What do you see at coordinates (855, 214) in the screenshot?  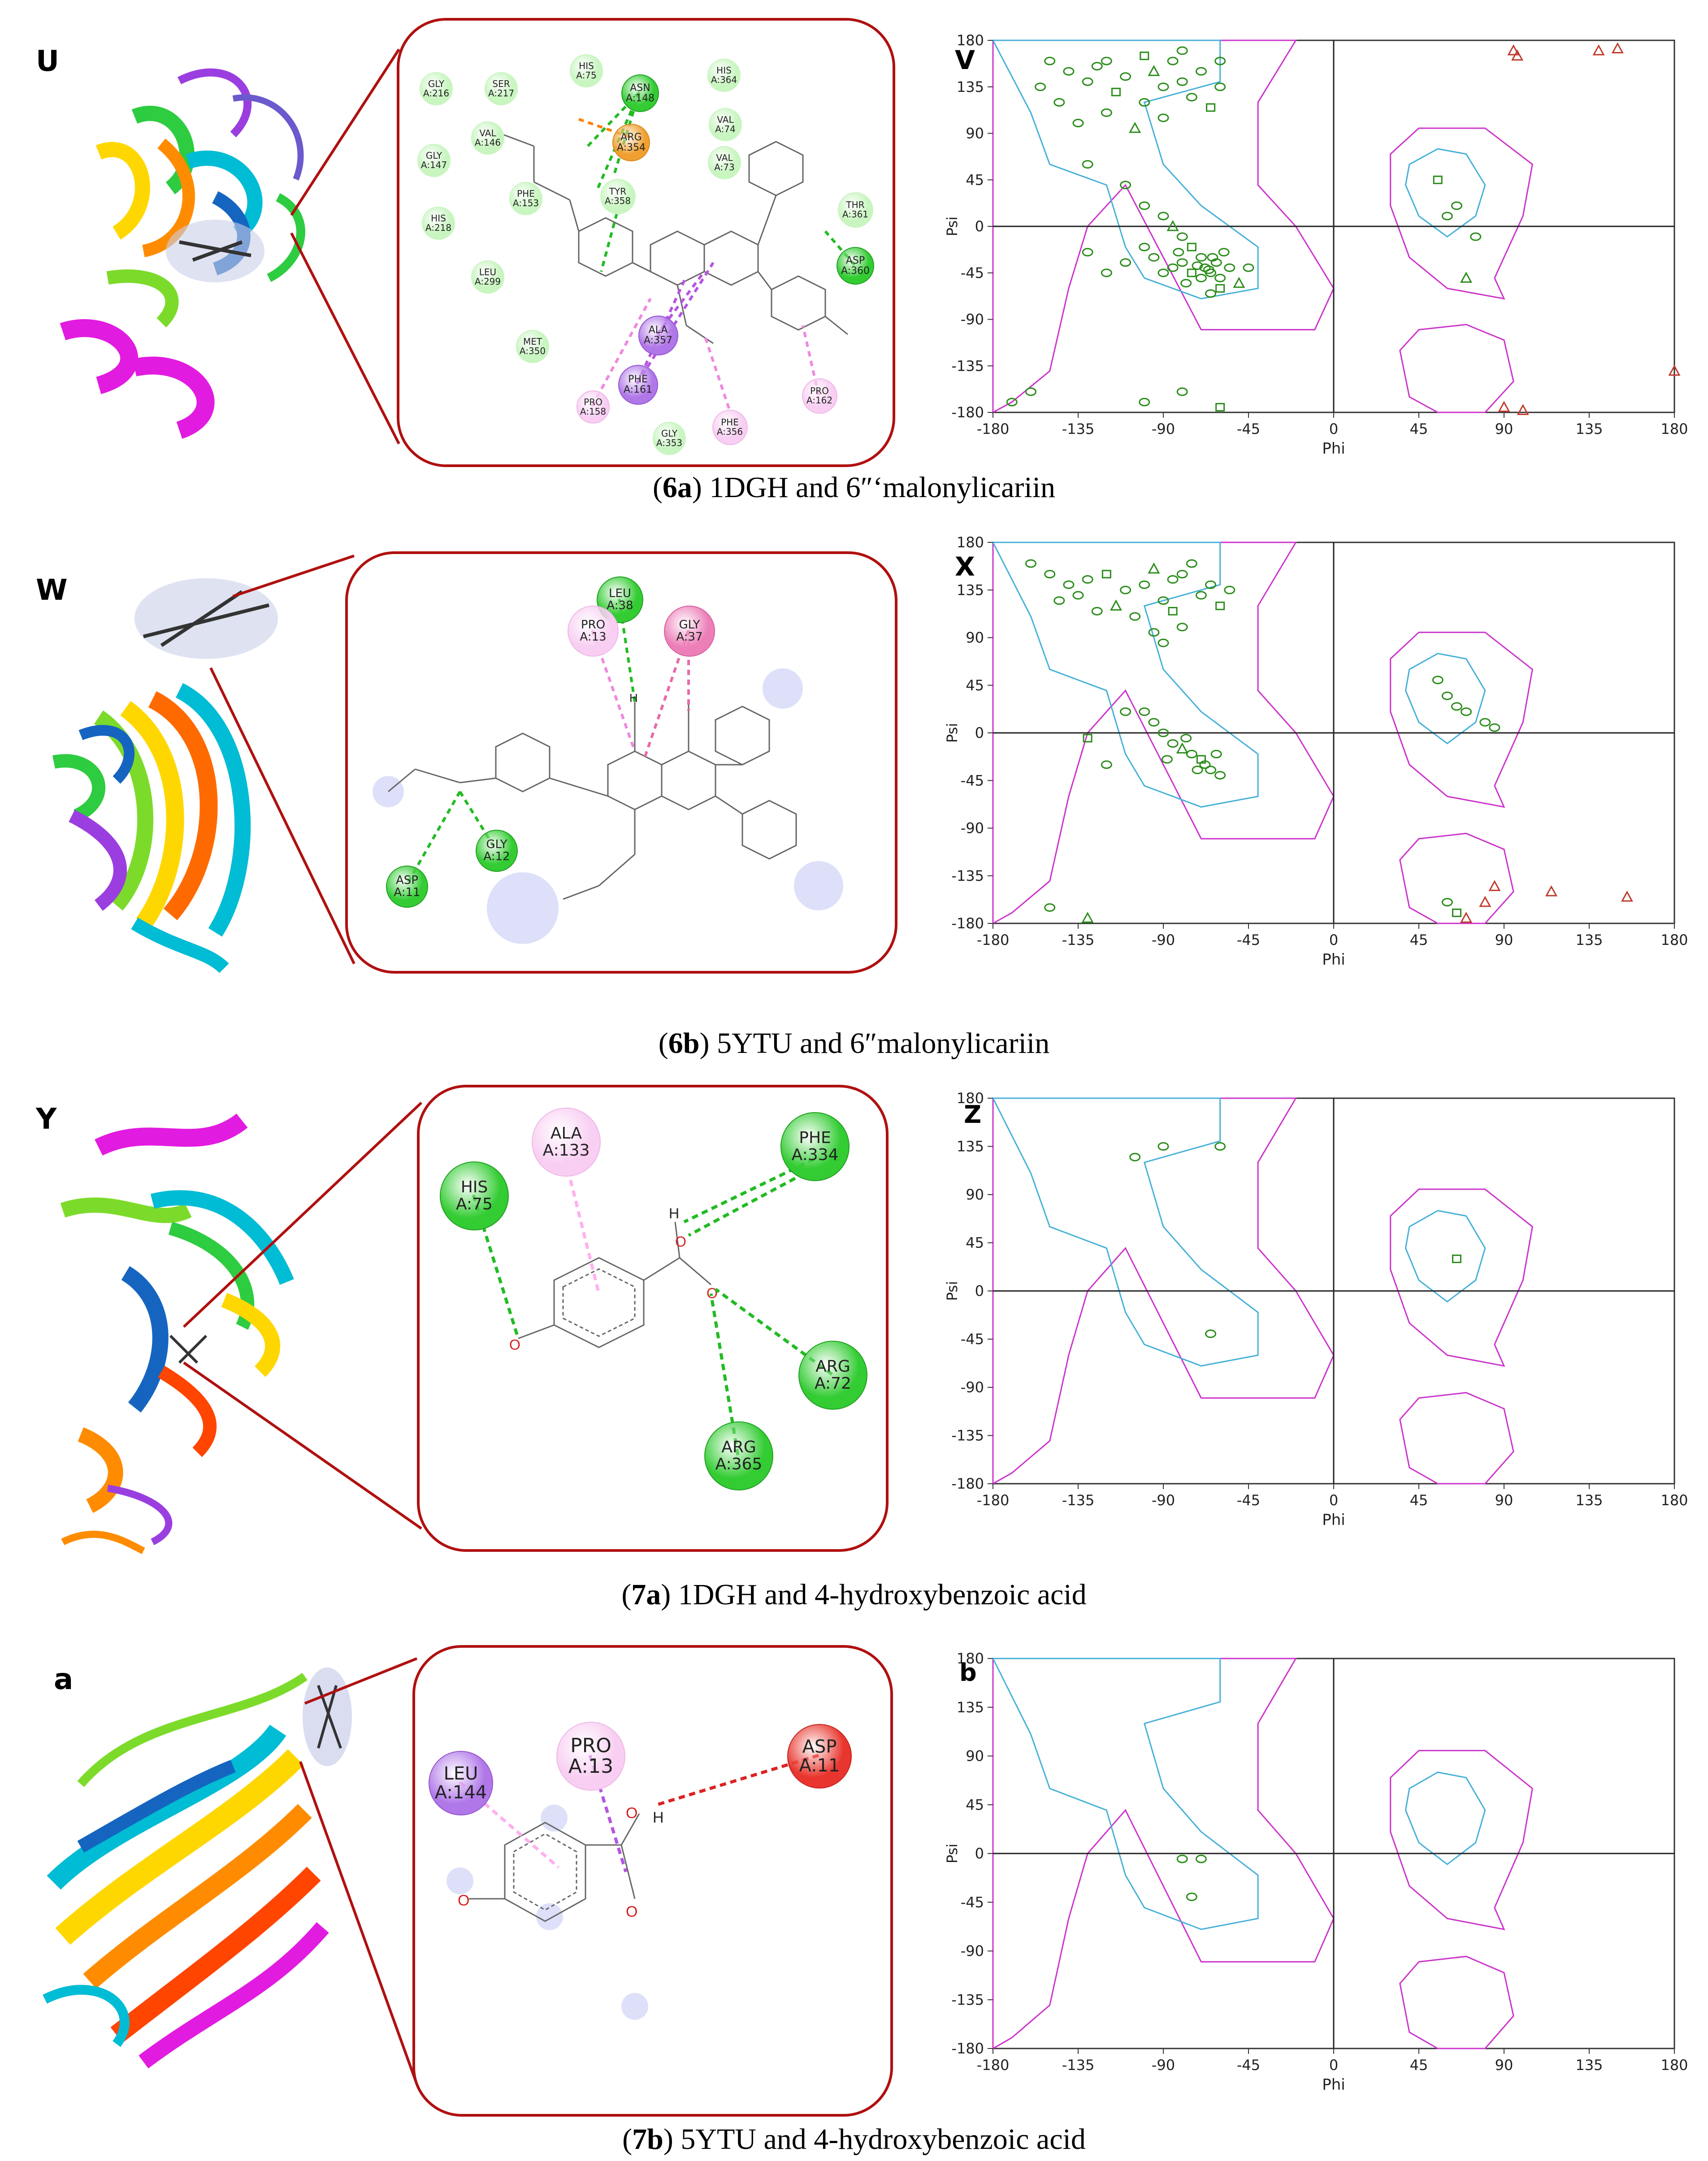 I see `residue-position: A:361` at bounding box center [855, 214].